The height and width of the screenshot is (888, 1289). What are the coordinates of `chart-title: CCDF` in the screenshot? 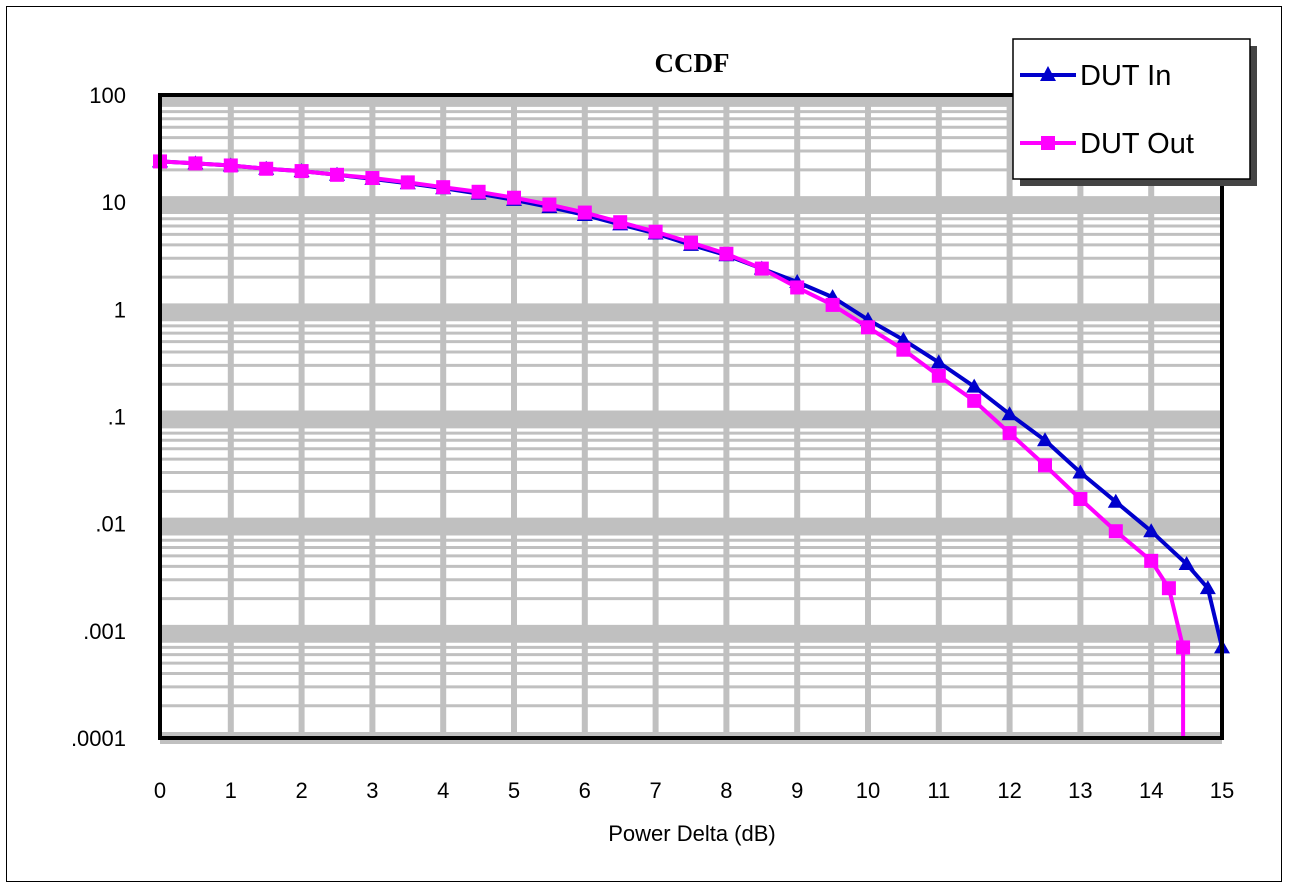 It's located at (692, 63).